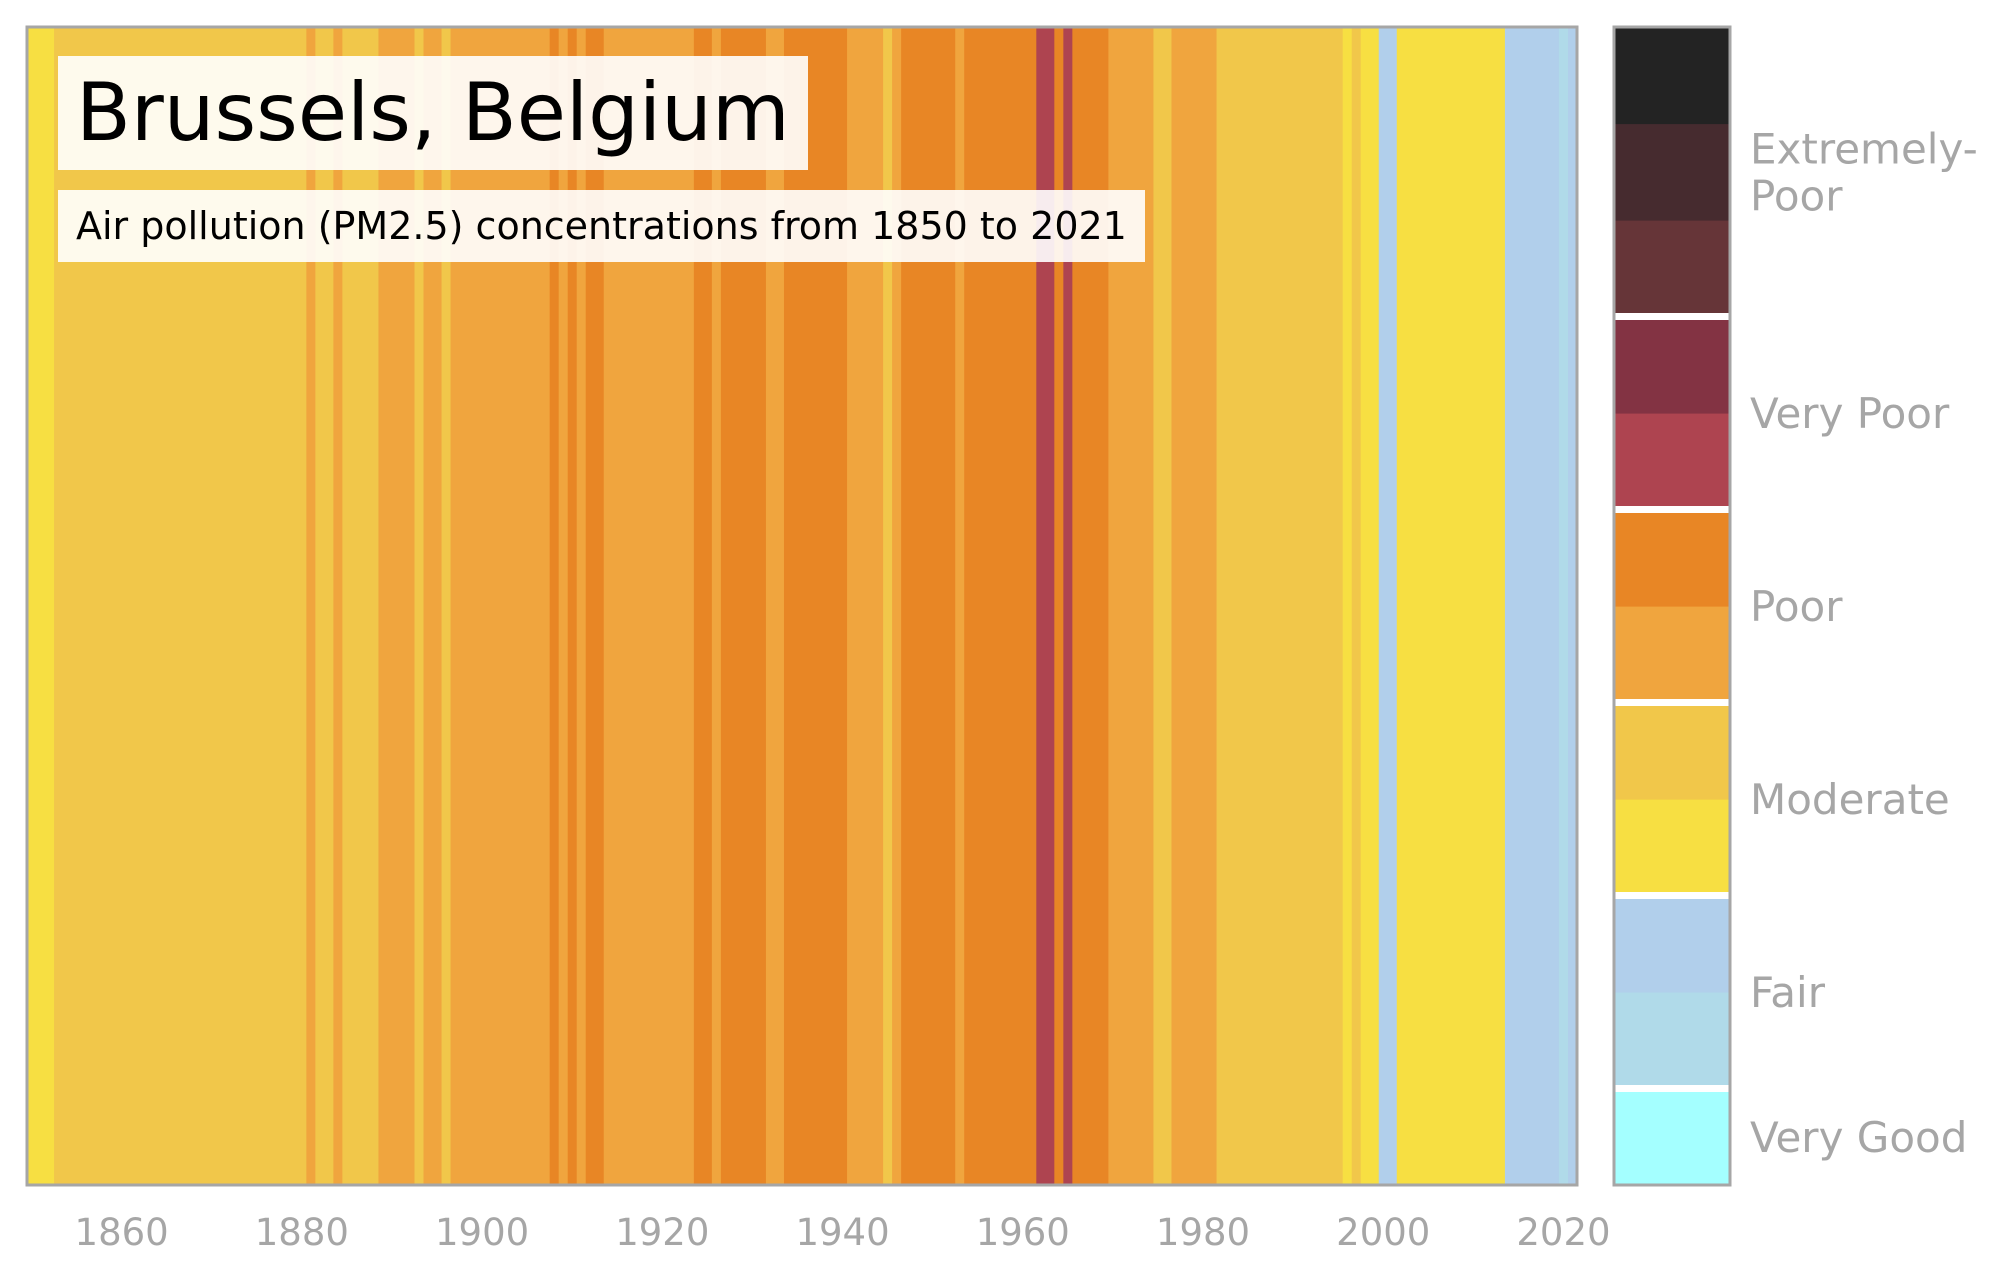 The height and width of the screenshot is (1268, 2016). I want to click on x-tick-label: 1900, so click(482, 1232).